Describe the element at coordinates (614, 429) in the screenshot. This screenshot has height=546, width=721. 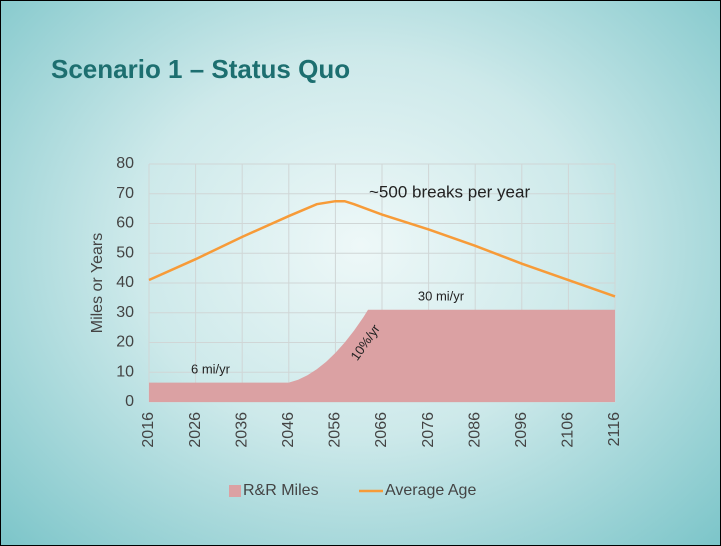
I see `x-tick-label: 2116` at that location.